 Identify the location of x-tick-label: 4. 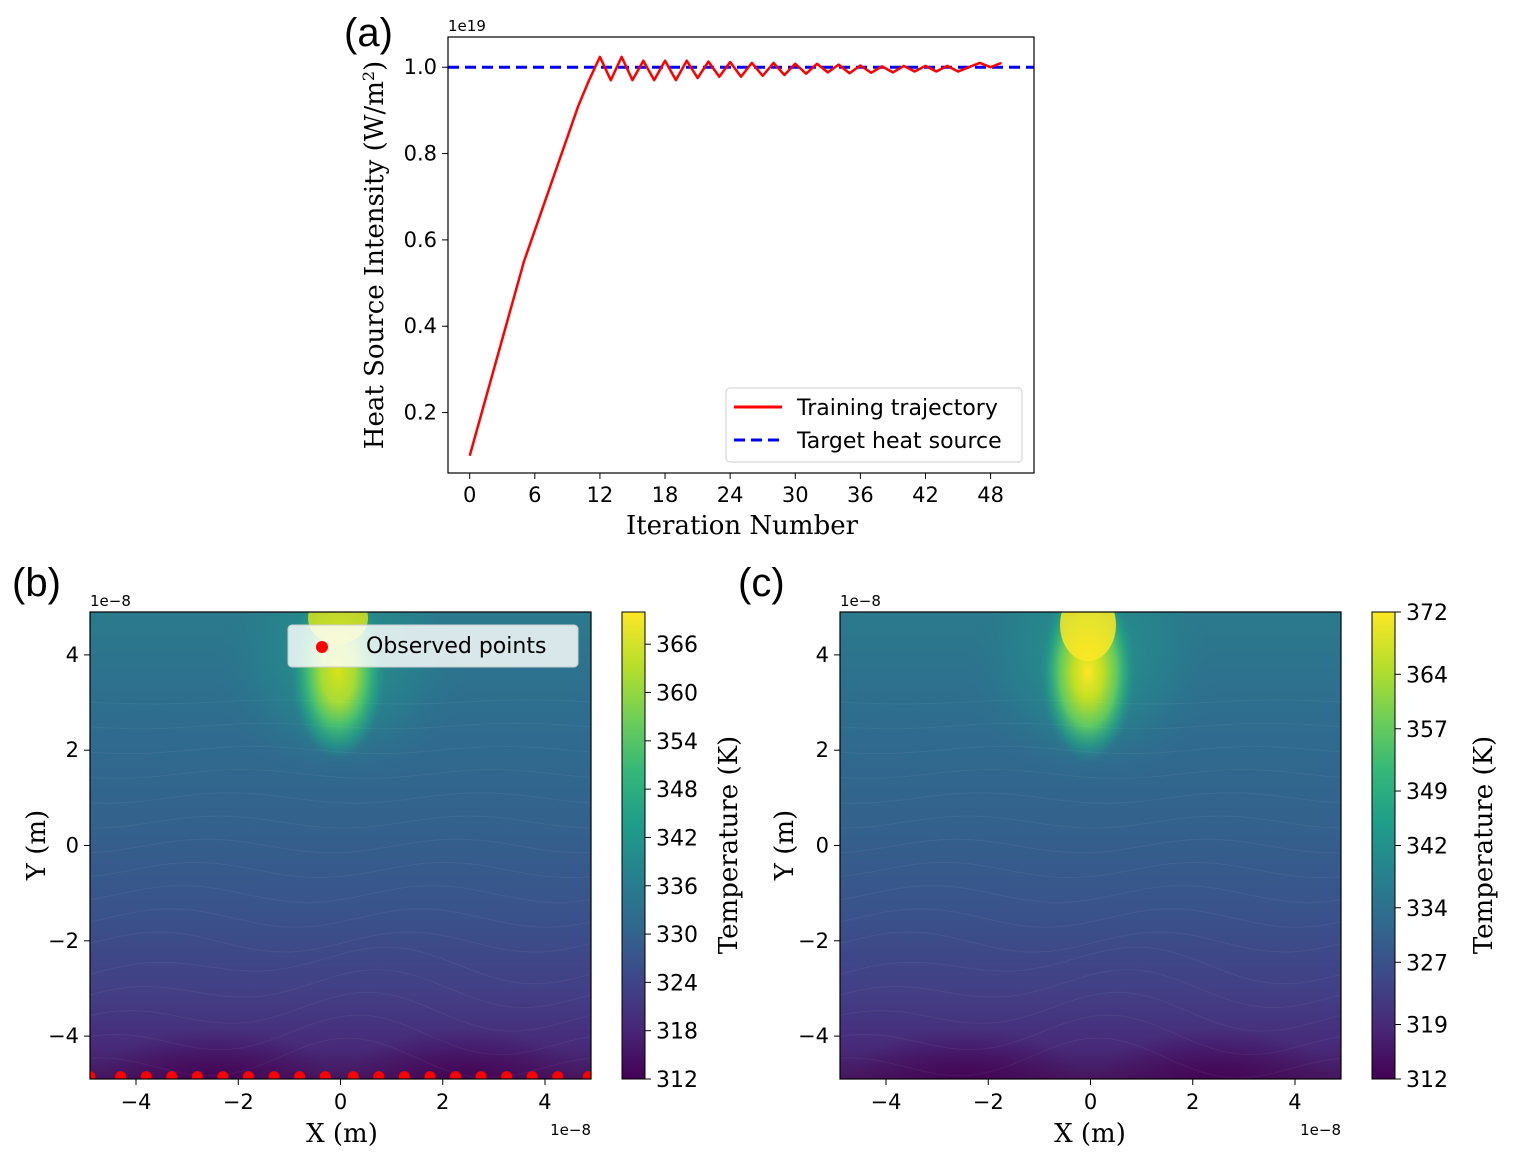
(544, 1102).